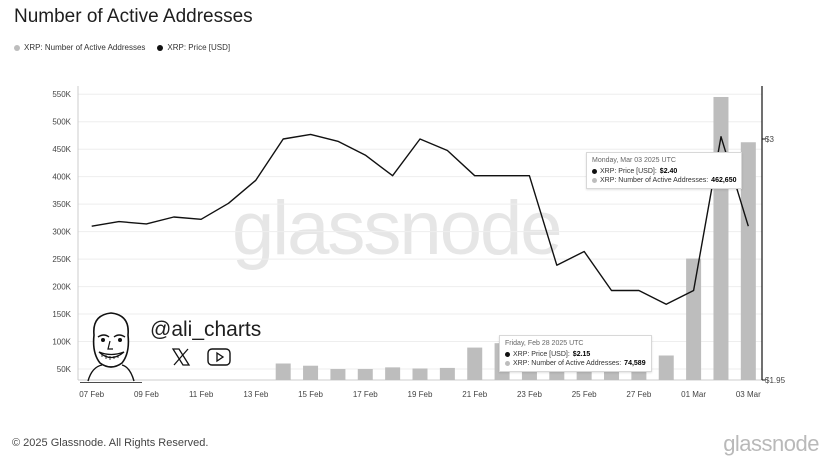 This screenshot has width=829, height=458. Describe the element at coordinates (634, 160) in the screenshot. I see `tooltip-date: Monday, Mar 03 2025 UTC` at that location.